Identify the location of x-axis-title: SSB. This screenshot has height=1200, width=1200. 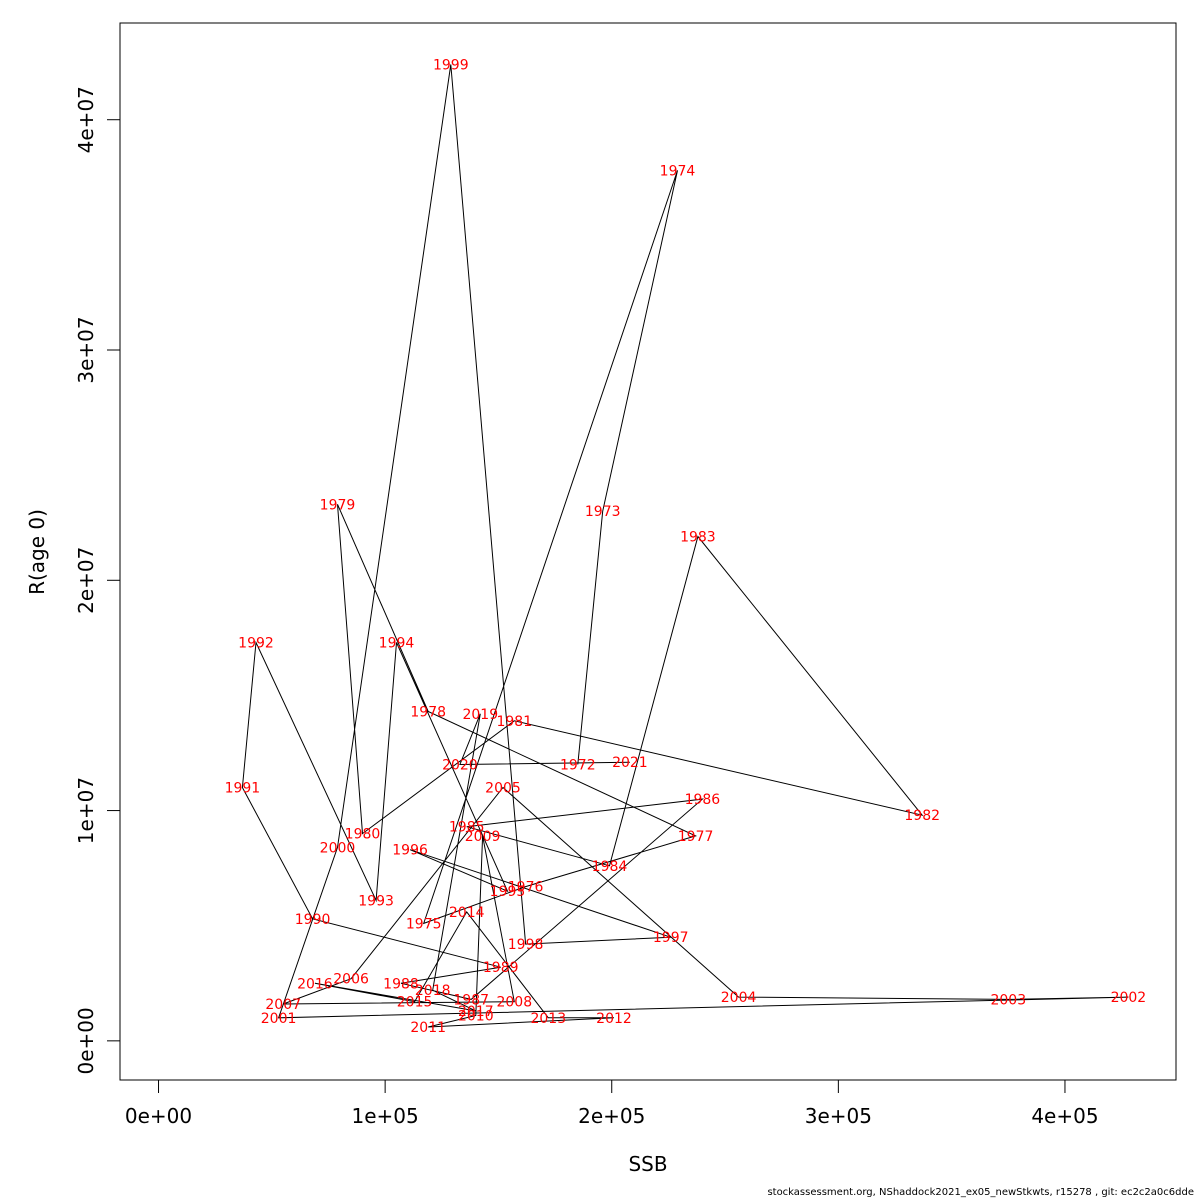
(647, 1164).